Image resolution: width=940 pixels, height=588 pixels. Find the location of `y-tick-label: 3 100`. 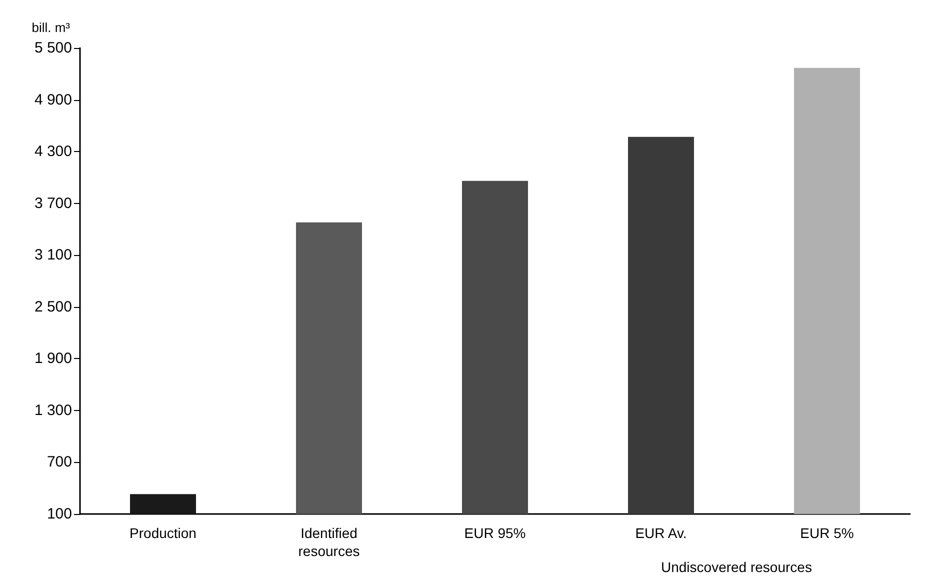

y-tick-label: 3 100 is located at coordinates (53, 255).